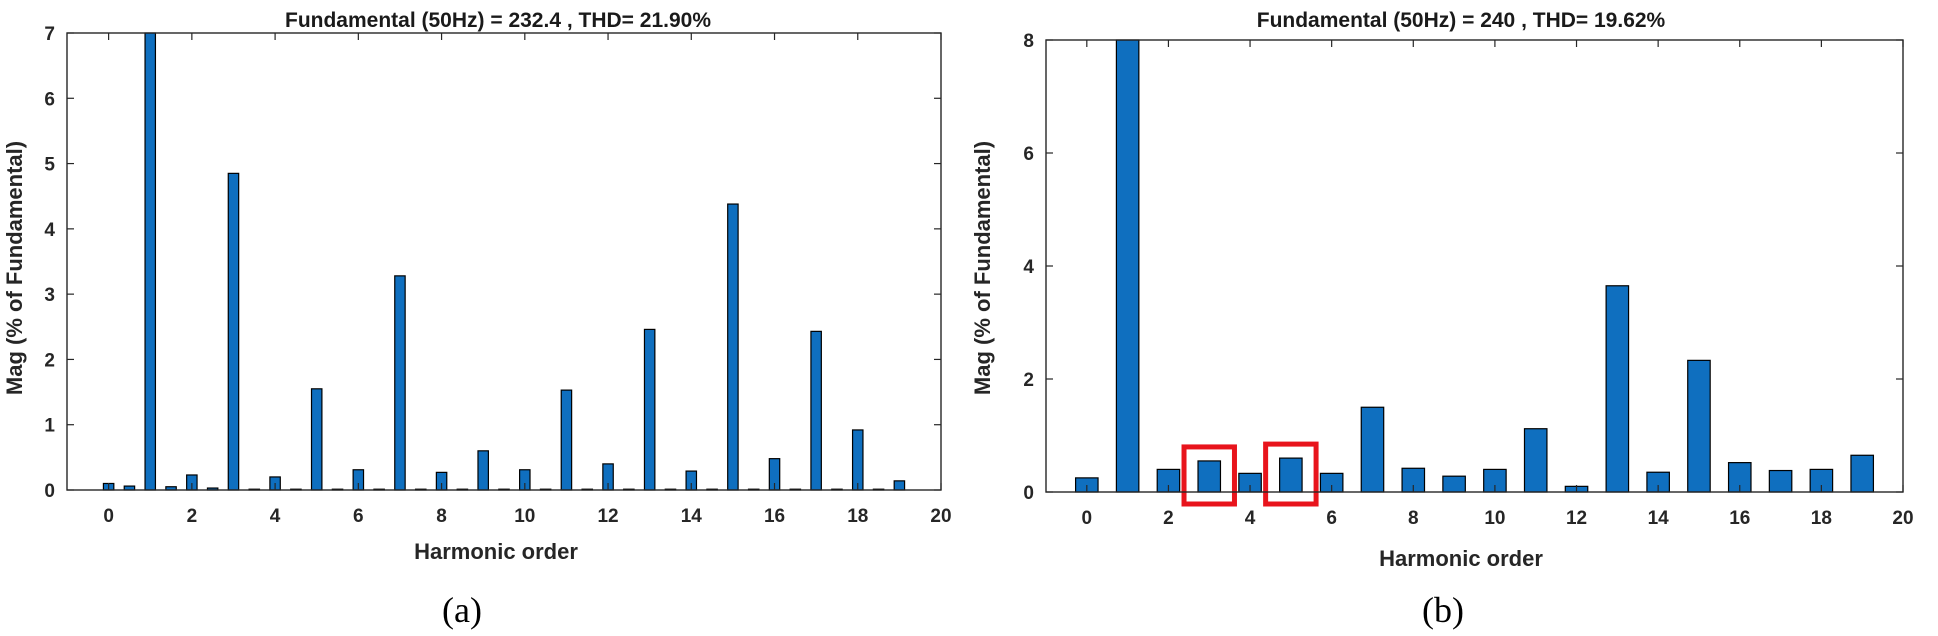 This screenshot has height=636, width=1938. Describe the element at coordinates (1659, 518) in the screenshot. I see `panel-b-xtick-label: 14` at that location.